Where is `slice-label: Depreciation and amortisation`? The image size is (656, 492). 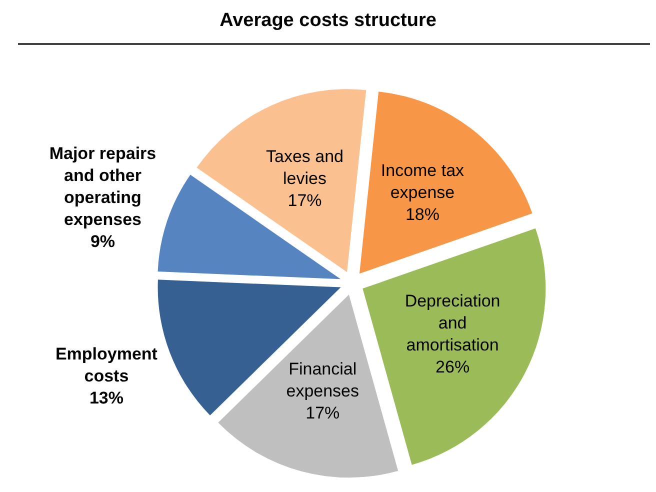
slice-label: Depreciation and amortisation is located at coordinates (452, 324).